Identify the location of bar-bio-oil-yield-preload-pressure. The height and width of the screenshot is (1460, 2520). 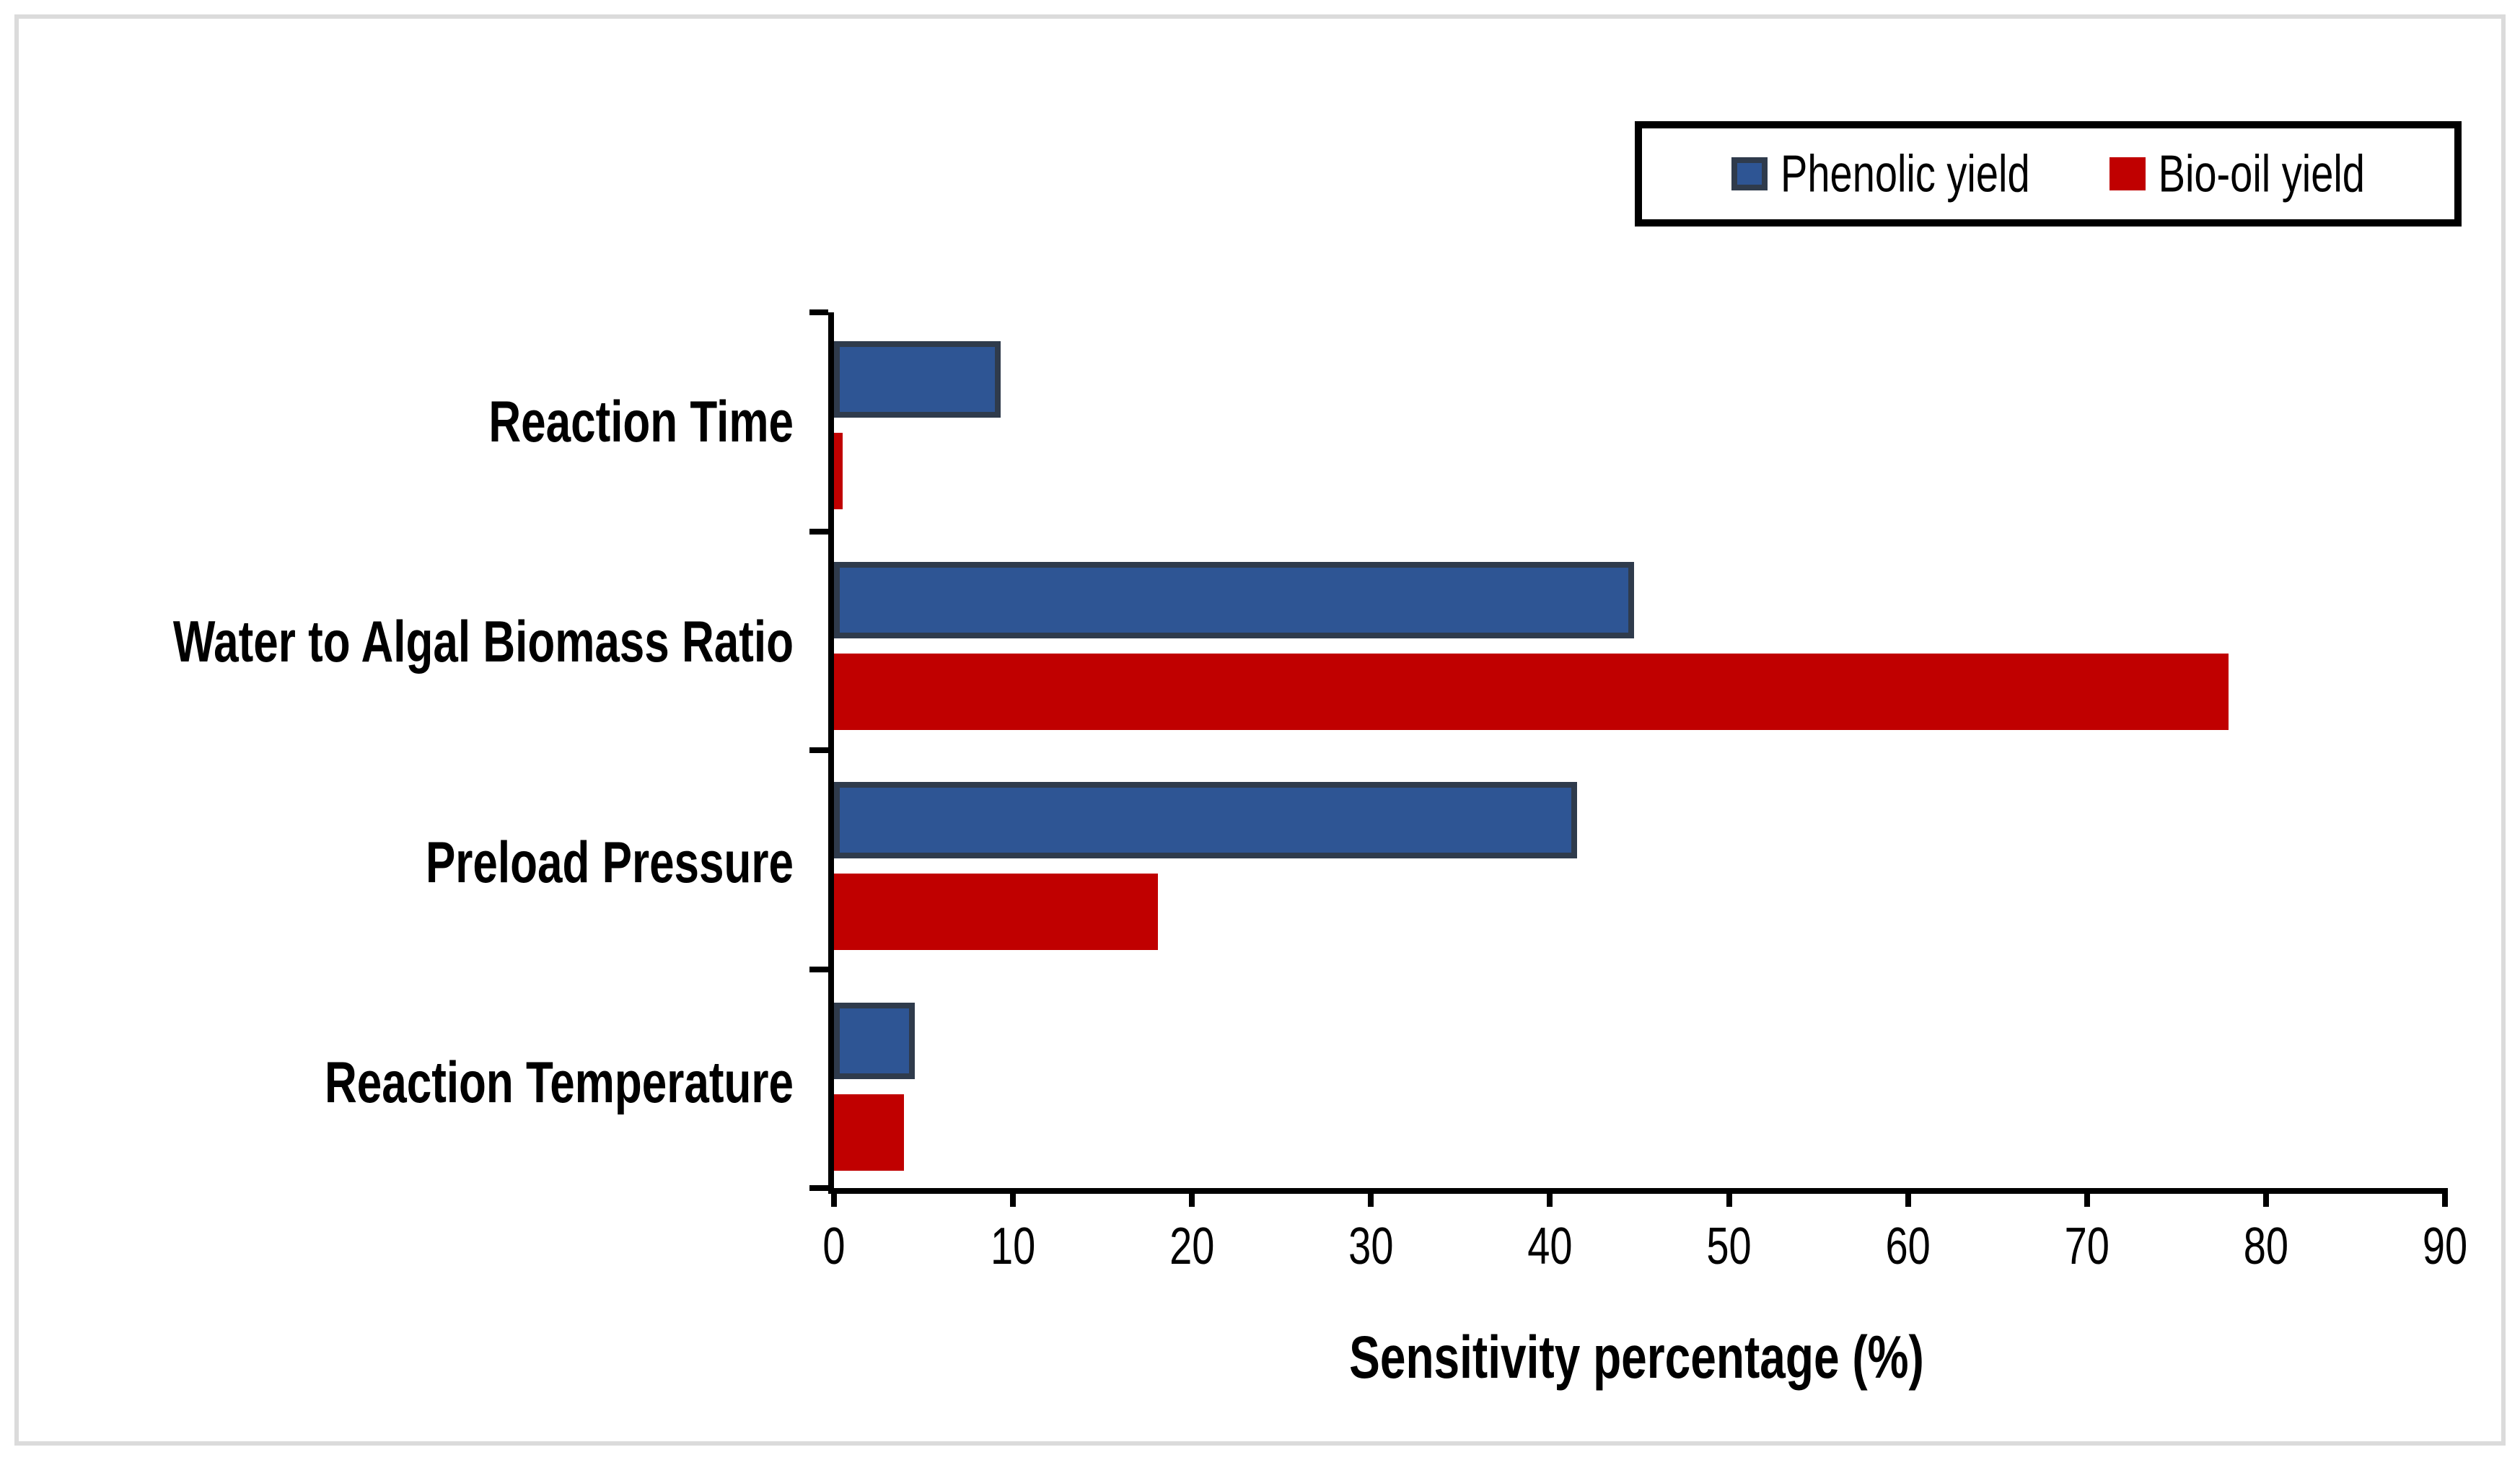
(996, 912).